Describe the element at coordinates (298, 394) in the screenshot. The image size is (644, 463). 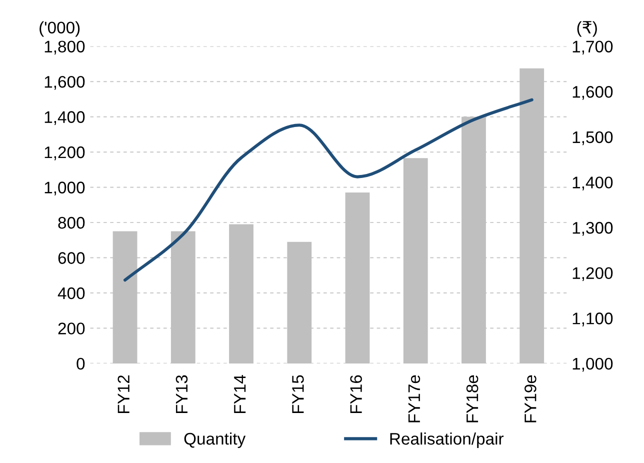
I see `x-tick-label: FY15` at that location.